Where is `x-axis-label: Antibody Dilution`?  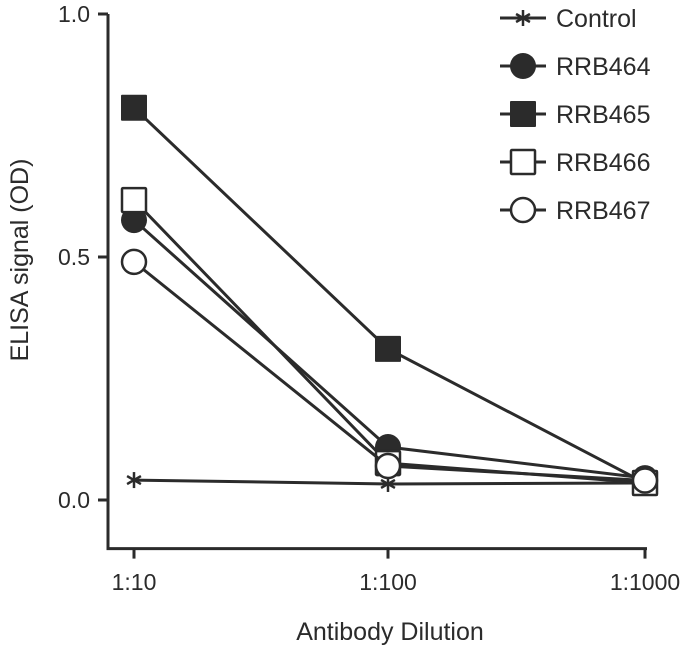
x-axis-label: Antibody Dilution is located at coordinates (390, 632).